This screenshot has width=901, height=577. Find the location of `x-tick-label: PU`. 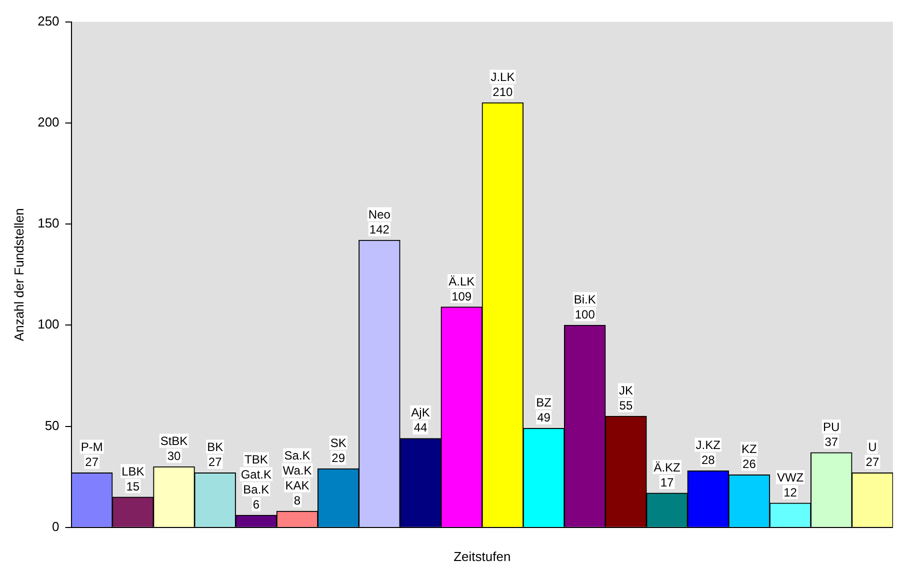

x-tick-label: PU is located at coordinates (831, 427).